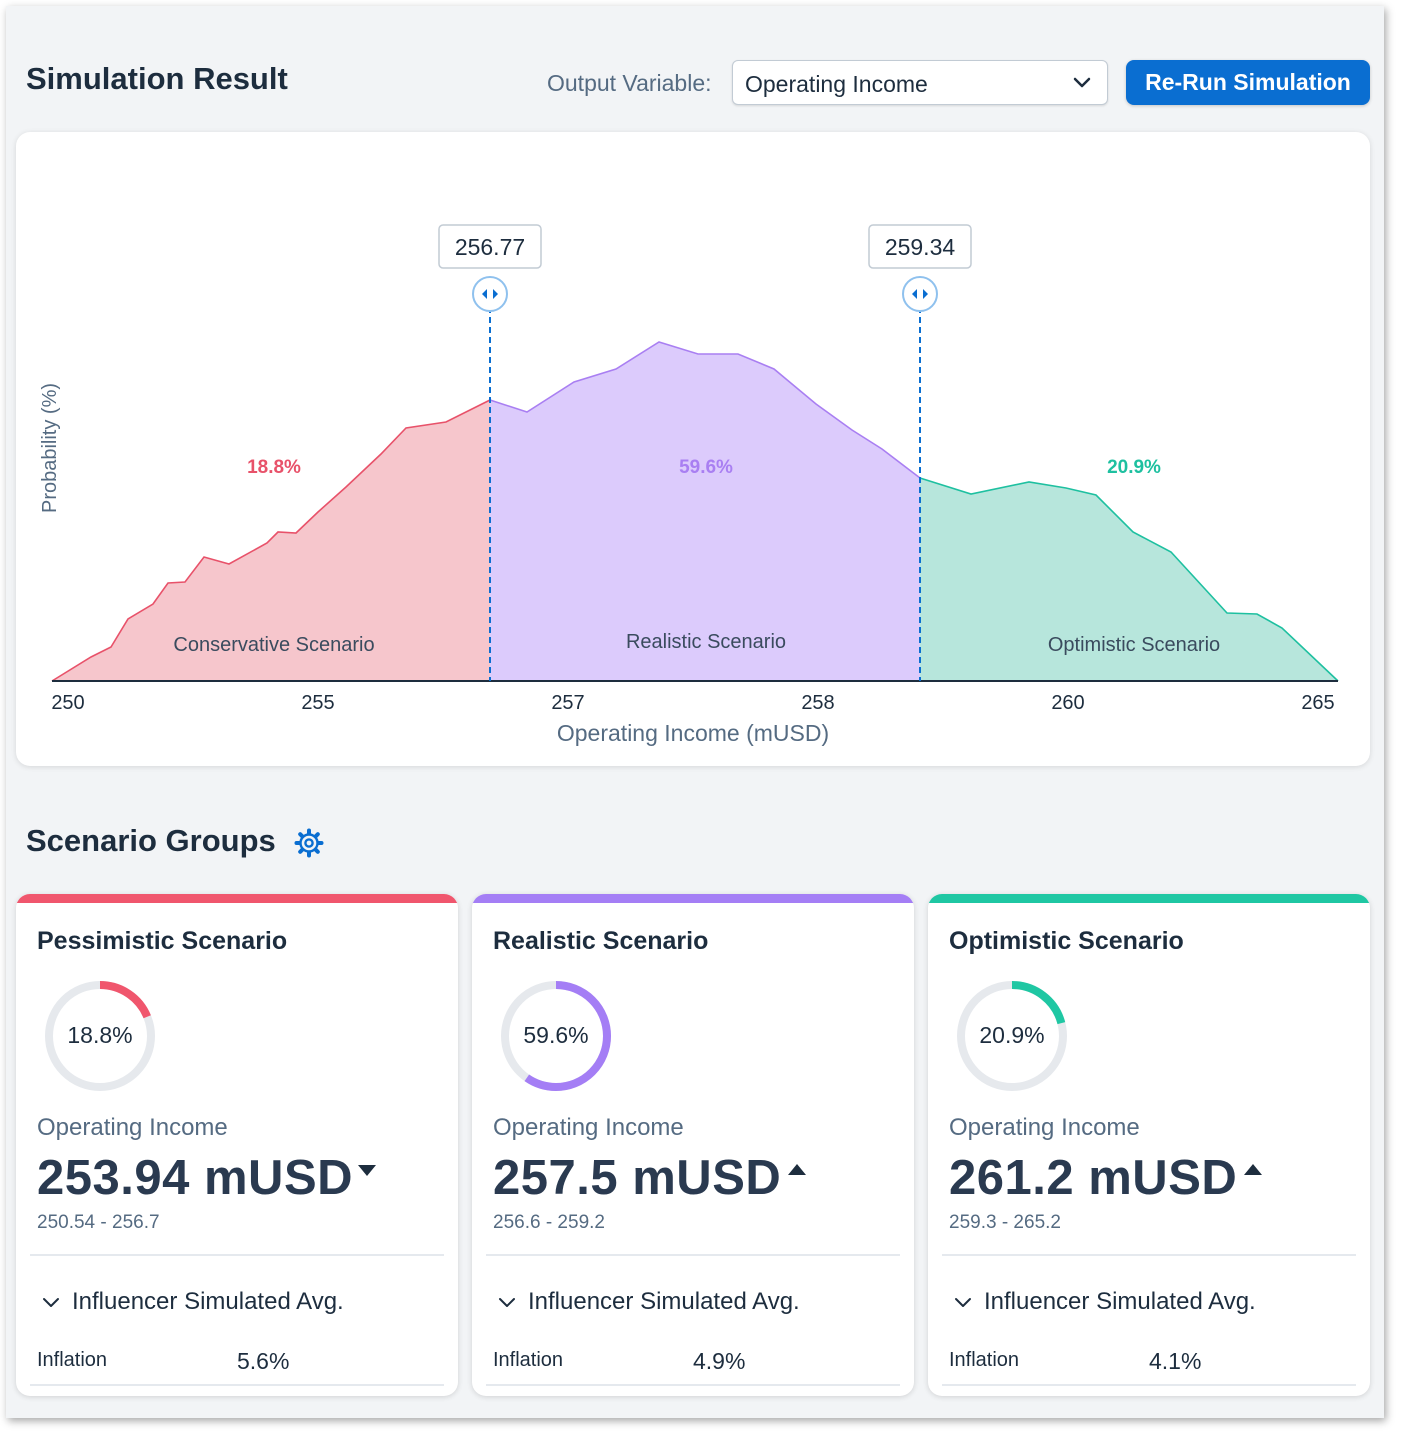  What do you see at coordinates (705, 511) in the screenshot?
I see `realistic-area` at bounding box center [705, 511].